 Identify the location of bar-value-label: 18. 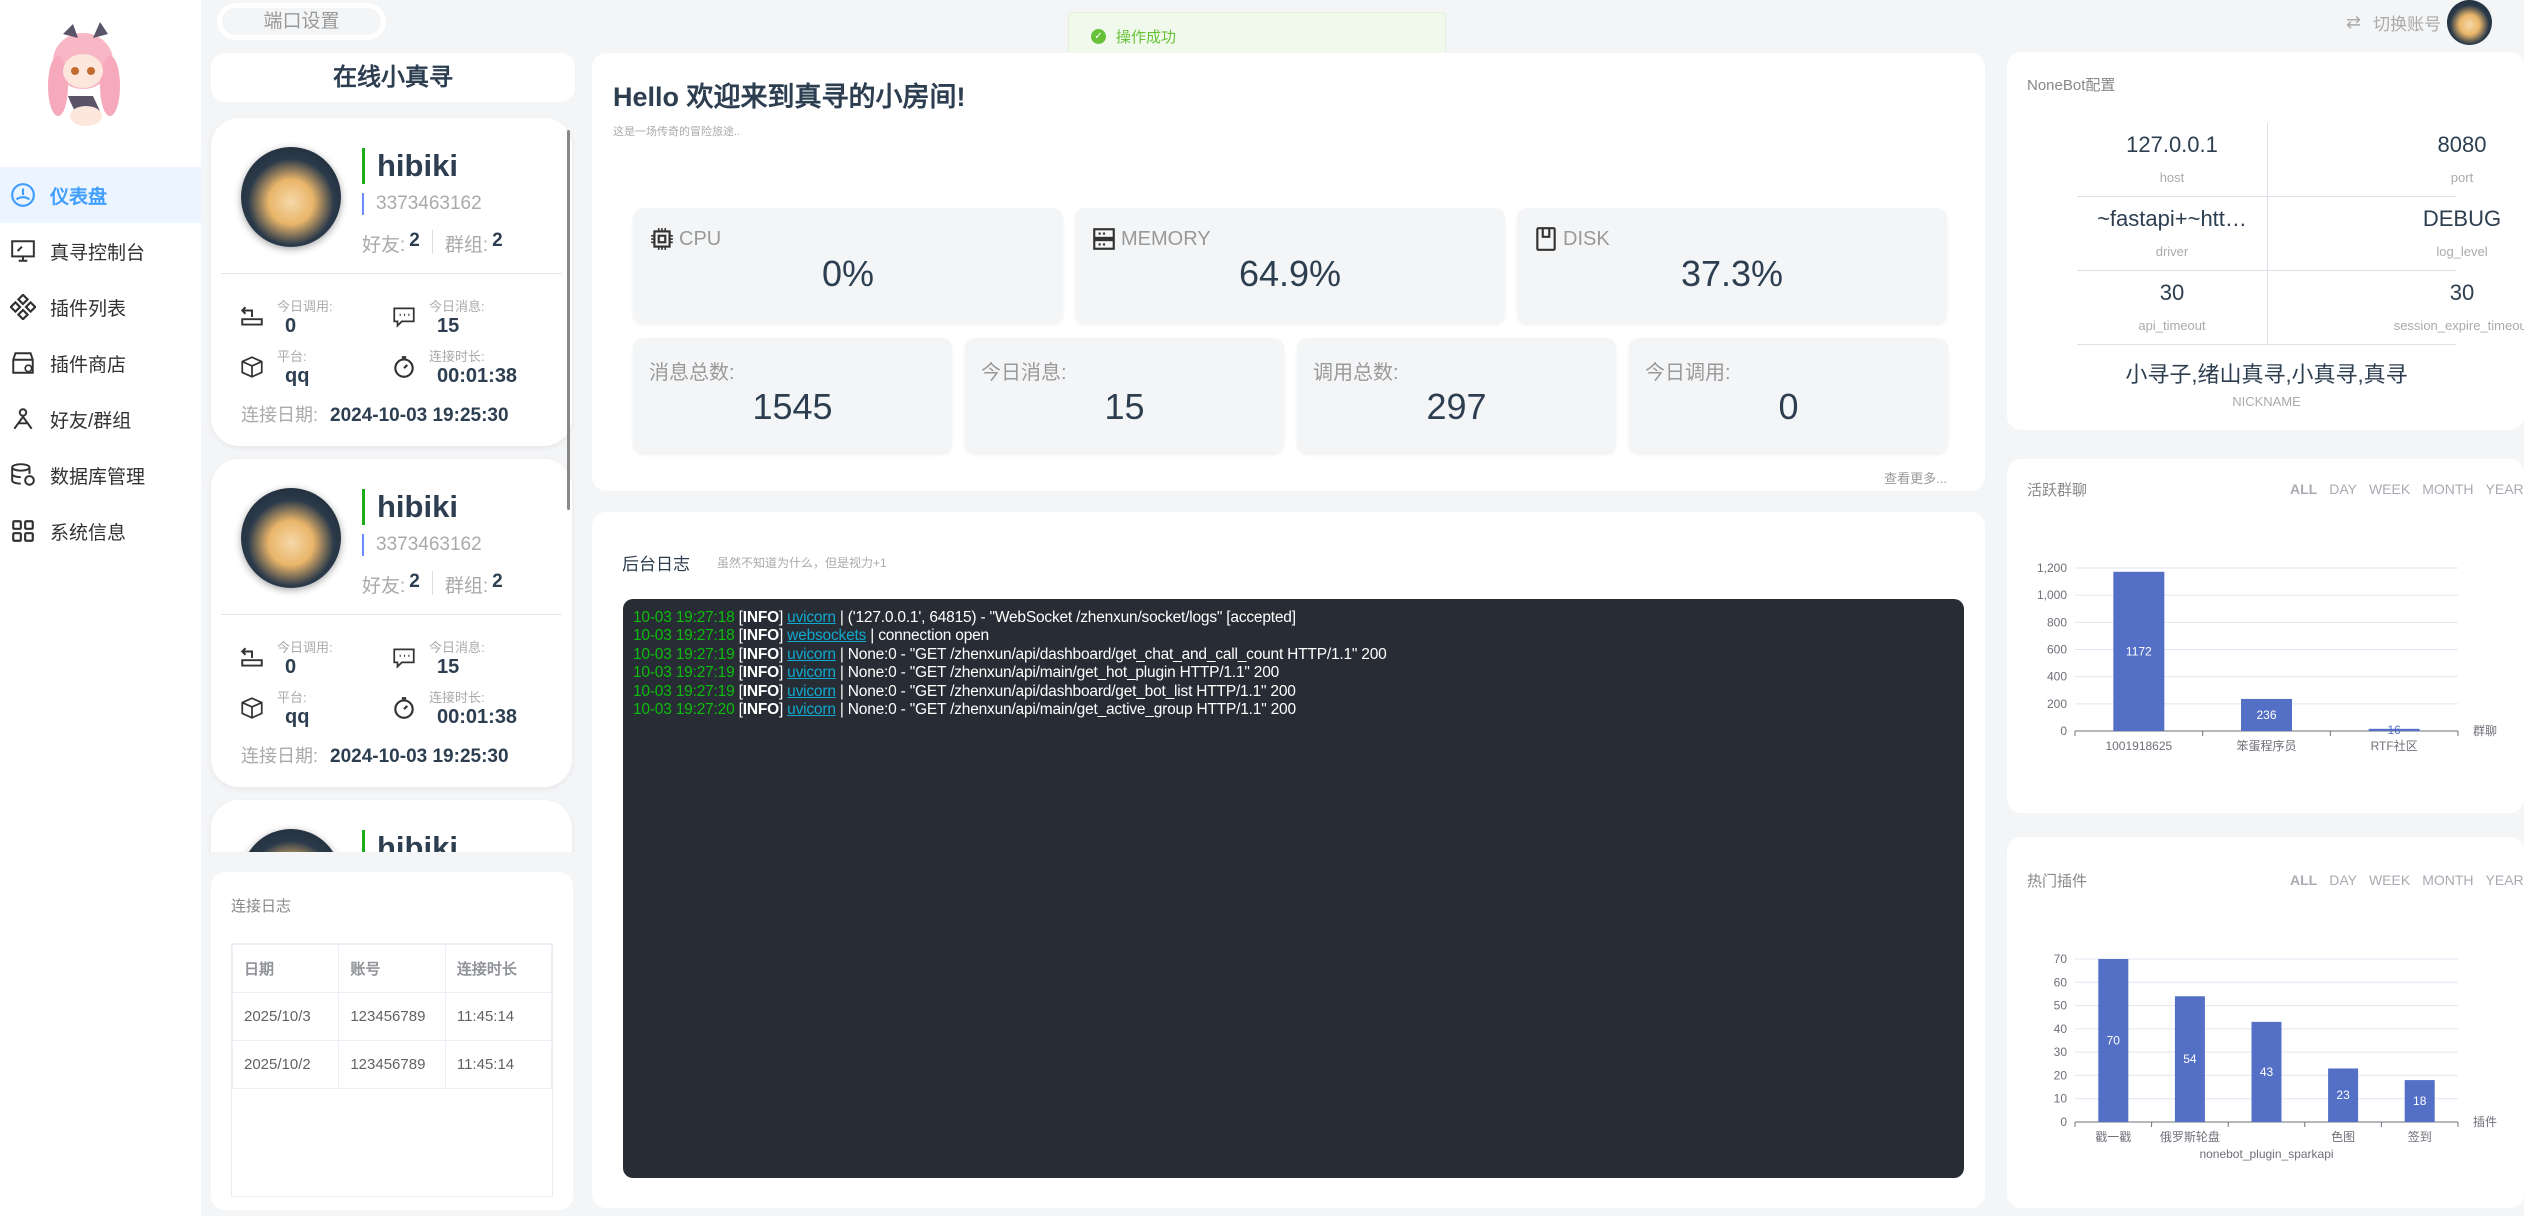
(2420, 1101).